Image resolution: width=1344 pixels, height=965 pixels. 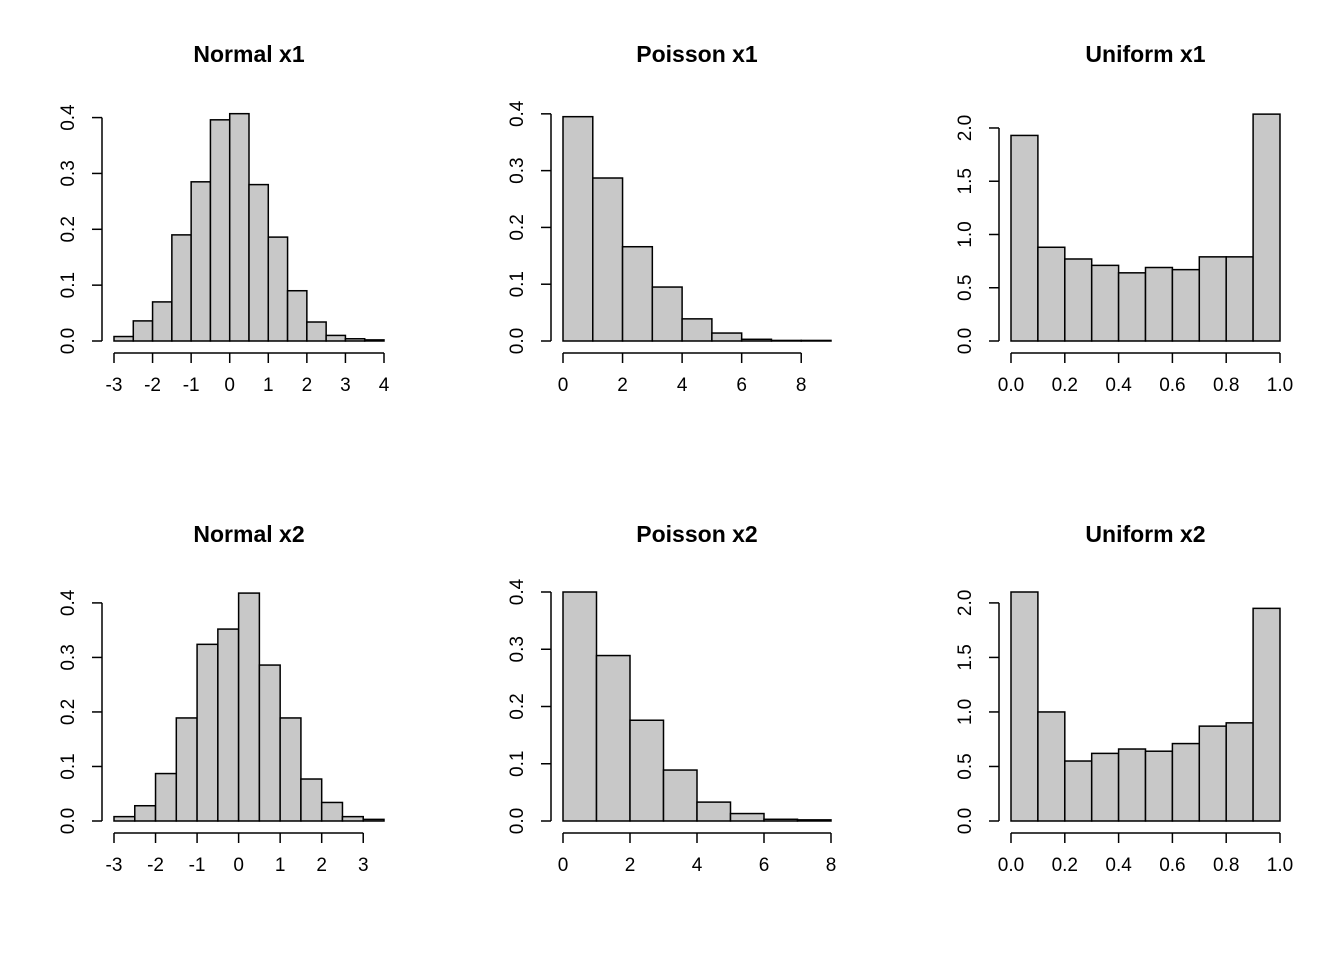 What do you see at coordinates (697, 54) in the screenshot?
I see `chart-title: Poisson x1` at bounding box center [697, 54].